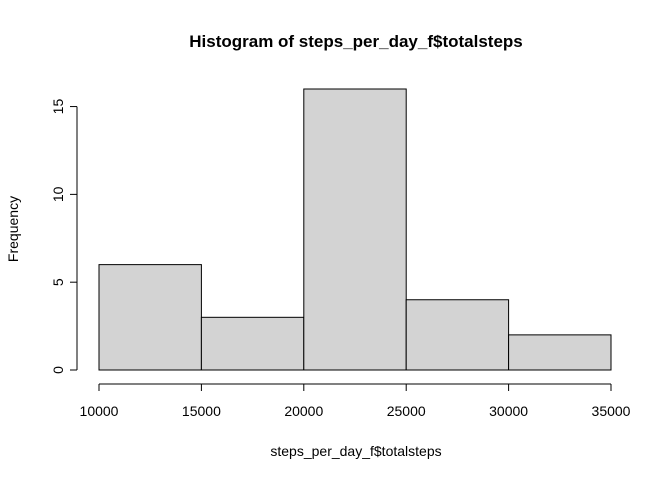 The height and width of the screenshot is (480, 672). What do you see at coordinates (611, 411) in the screenshot?
I see `x-tick-label-5: 35000` at bounding box center [611, 411].